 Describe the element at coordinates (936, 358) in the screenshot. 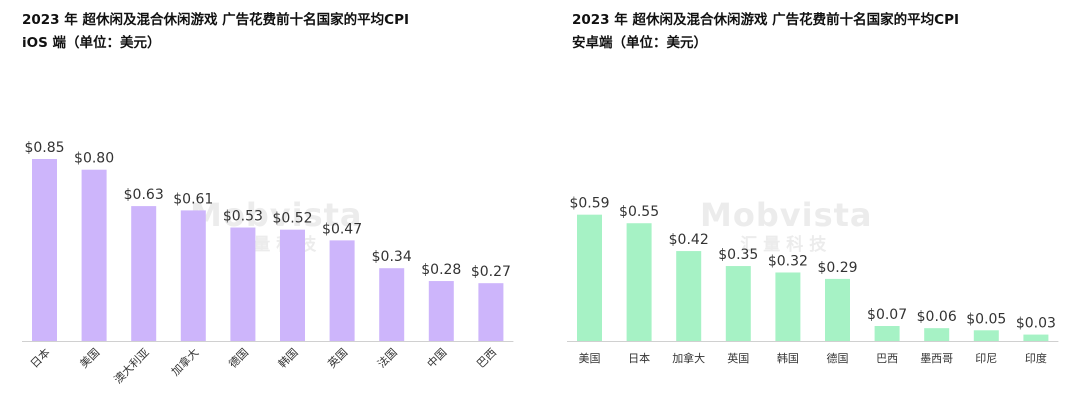

I see `x-tick-label: 墨西哥` at that location.